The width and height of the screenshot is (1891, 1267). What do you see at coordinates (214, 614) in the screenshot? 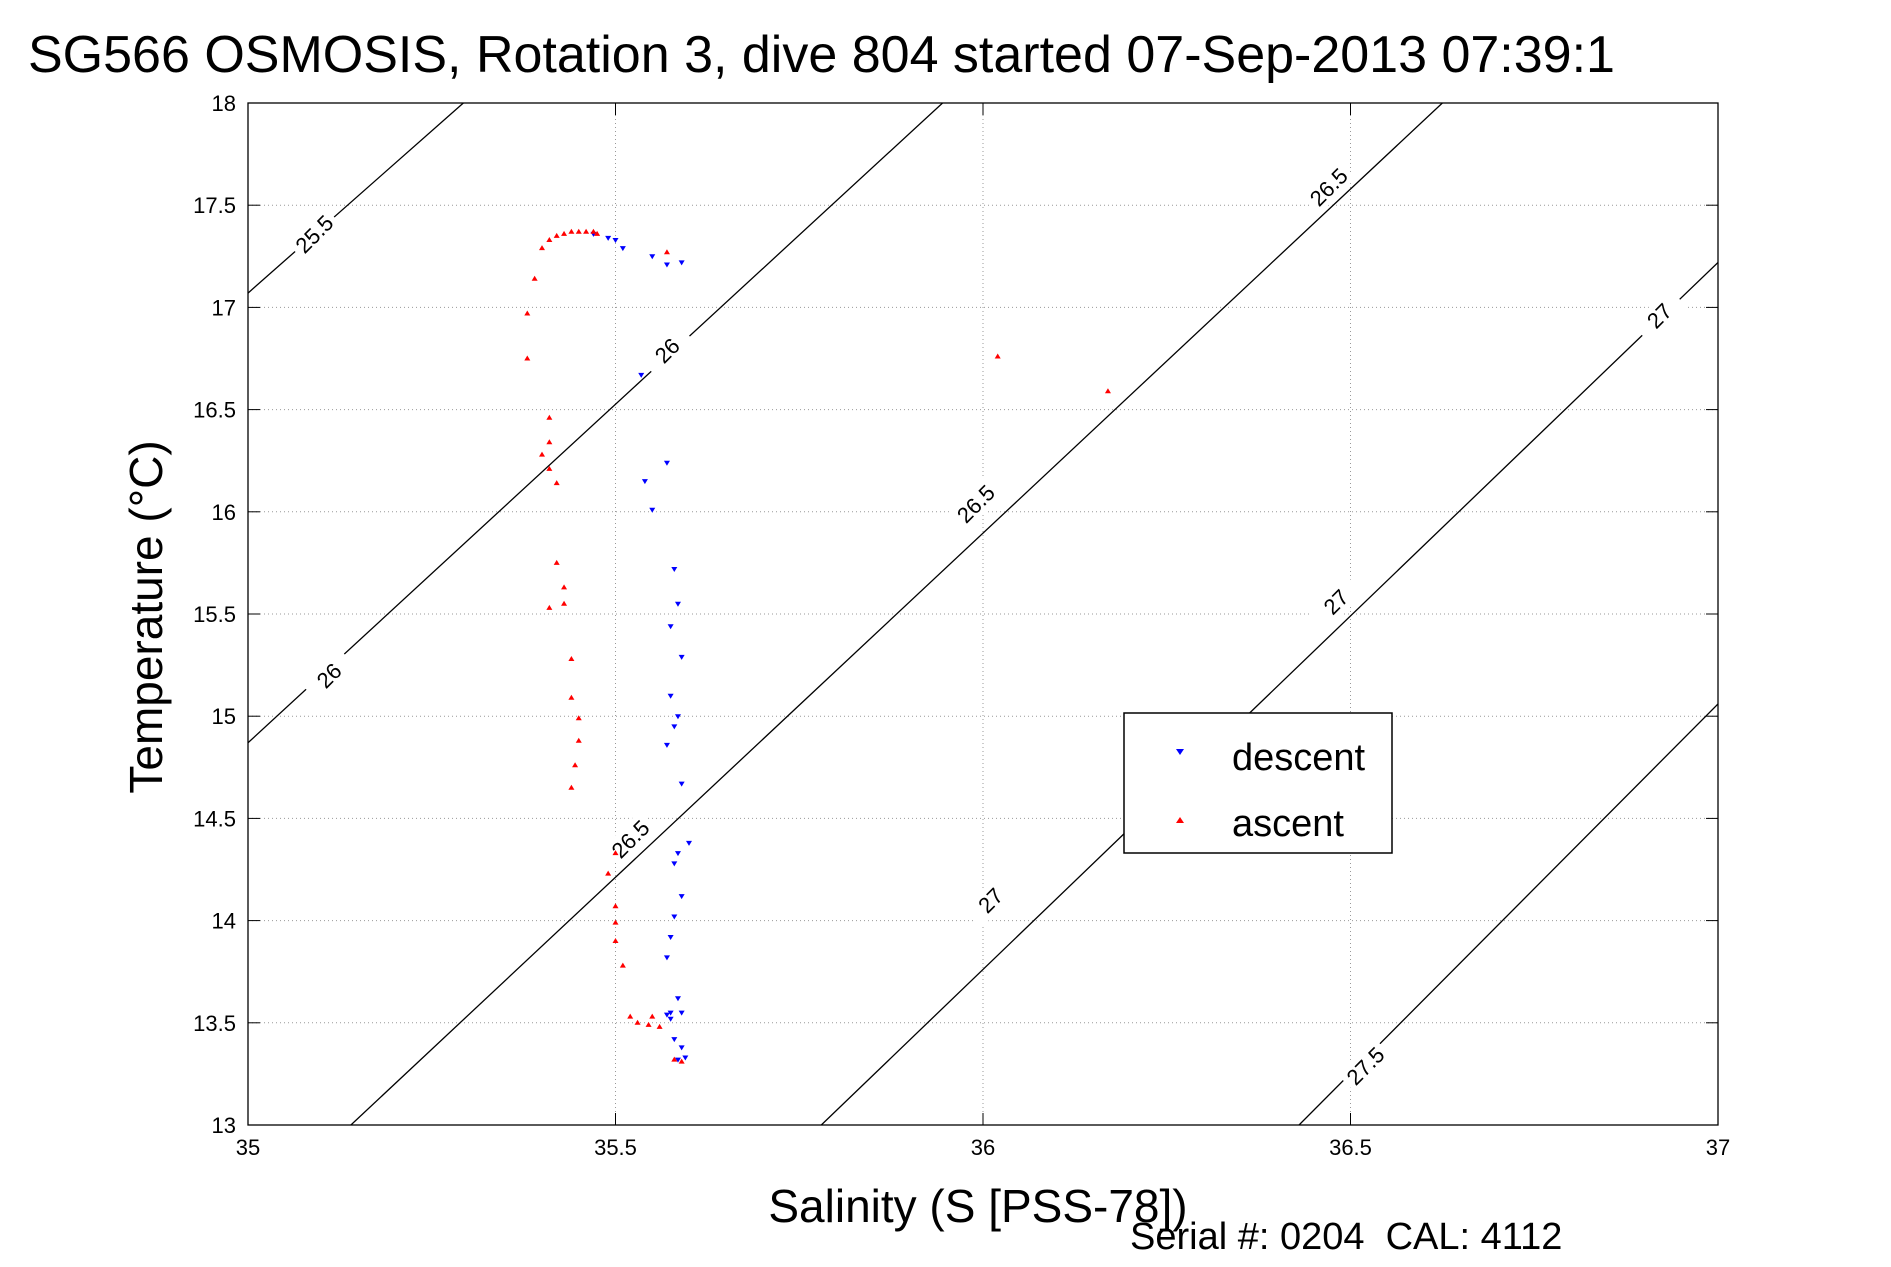
I see `y-tick-label: 15.5` at bounding box center [214, 614].